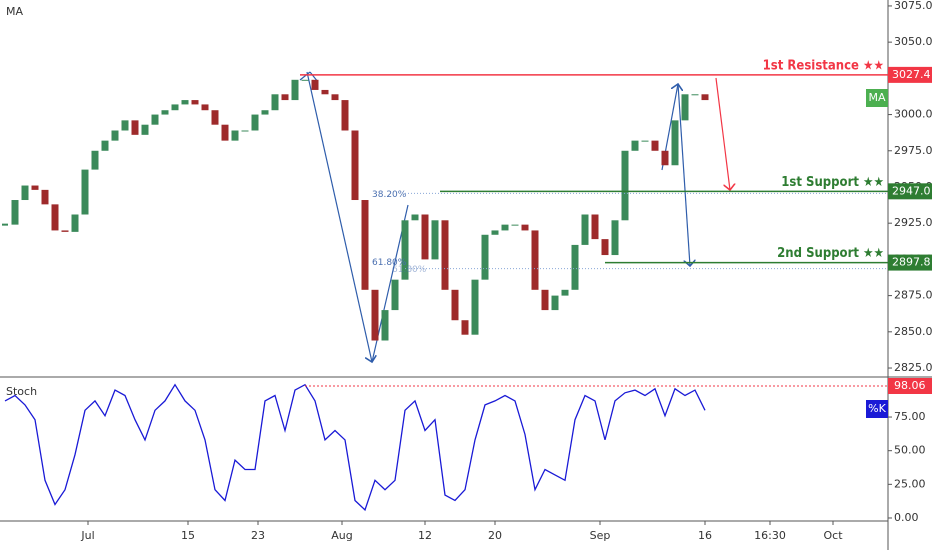 This screenshot has width=932, height=550. I want to click on level-label: 2nd Support ★★, so click(830, 253).